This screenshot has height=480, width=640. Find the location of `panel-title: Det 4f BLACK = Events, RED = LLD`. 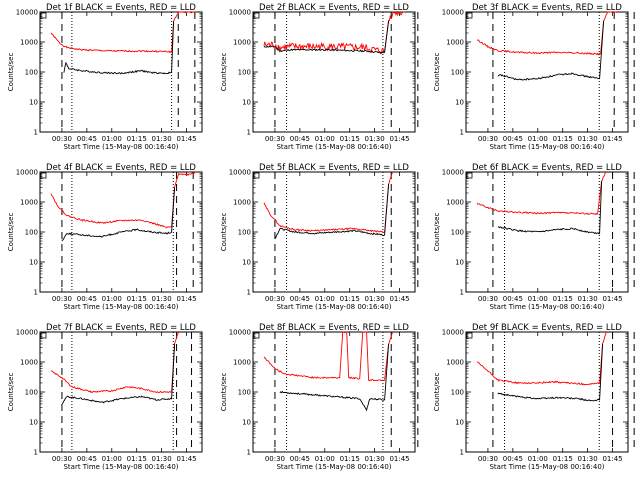

panel-title: Det 4f BLACK = Events, RED = LLD is located at coordinates (121, 168).